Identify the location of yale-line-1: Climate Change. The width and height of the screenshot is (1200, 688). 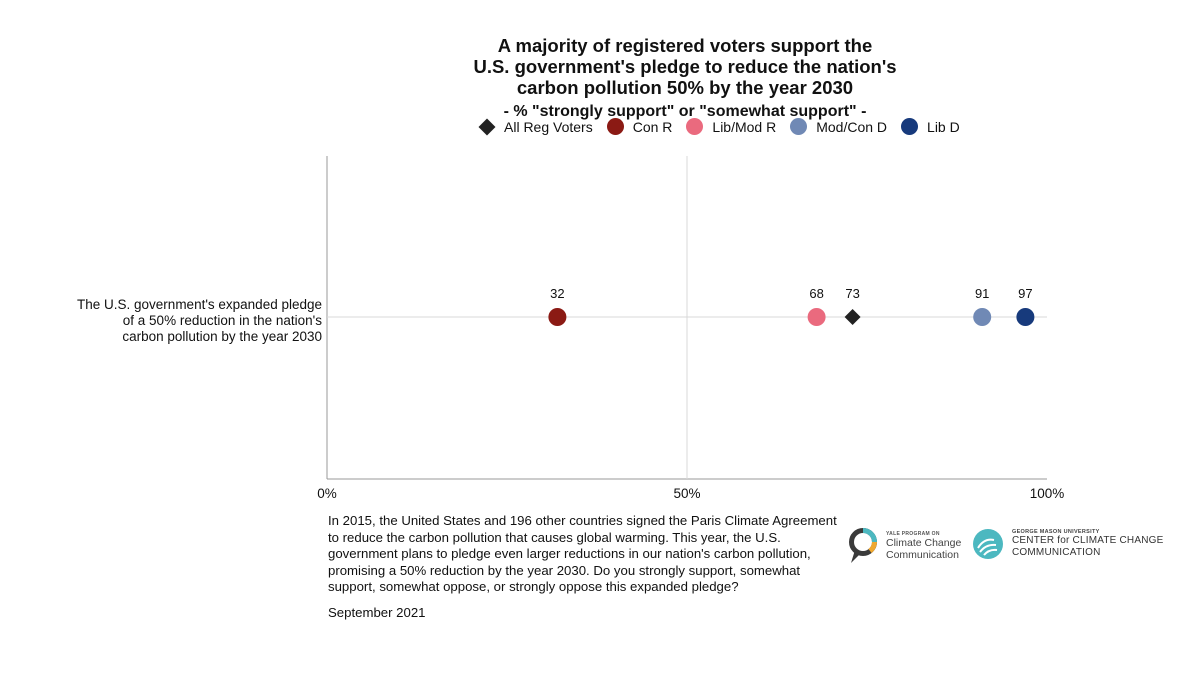
(924, 543).